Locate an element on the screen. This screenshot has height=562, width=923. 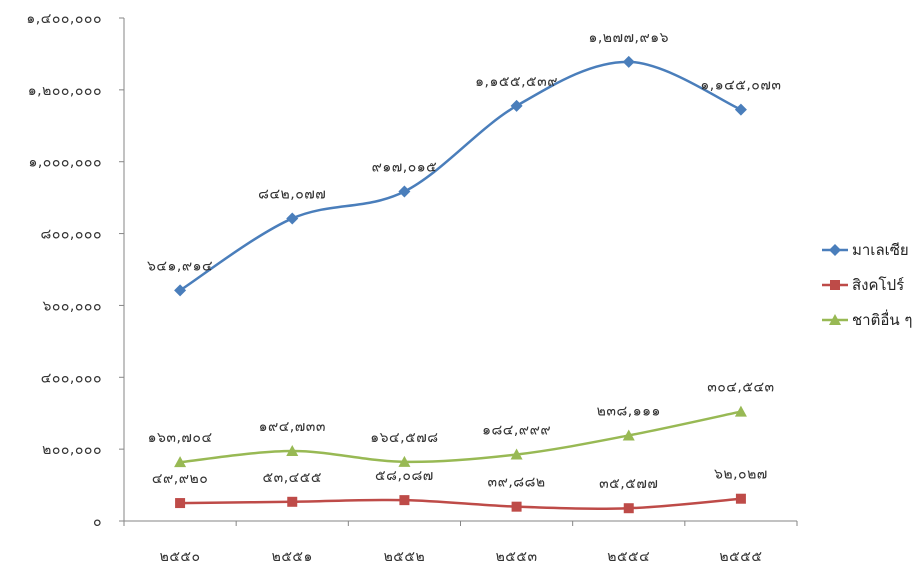
y-tick-label: ๐ is located at coordinates (97, 522).